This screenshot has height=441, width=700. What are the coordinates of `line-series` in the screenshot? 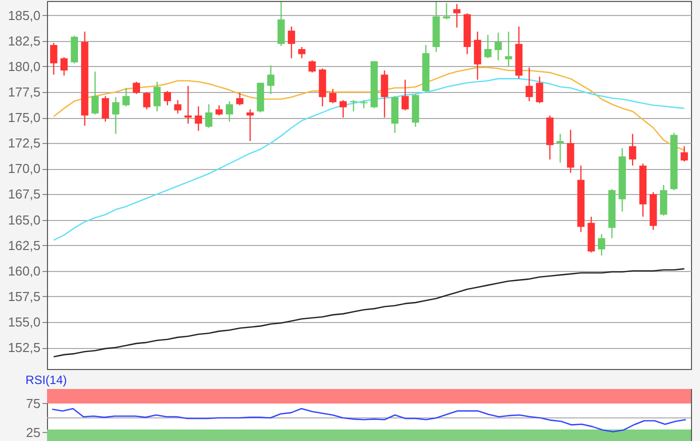 It's located at (369, 420).